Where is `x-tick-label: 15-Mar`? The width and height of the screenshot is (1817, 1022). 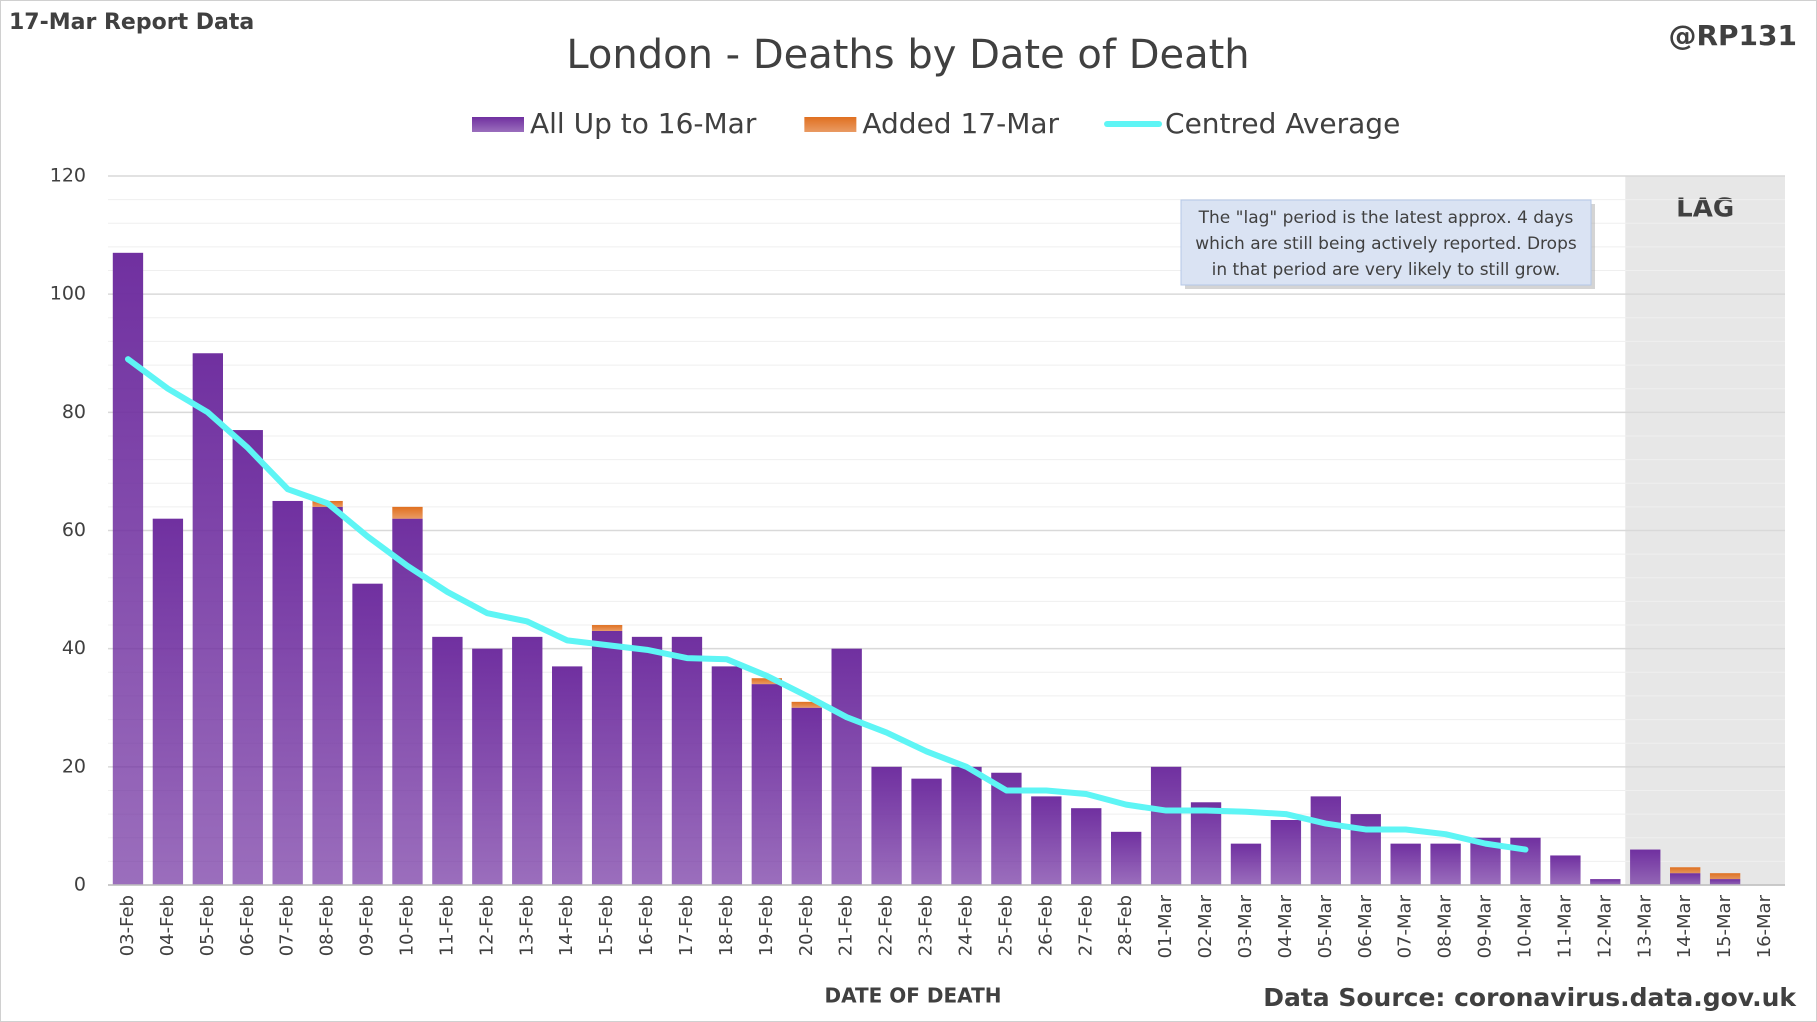
x-tick-label: 15-Mar is located at coordinates (1724, 926).